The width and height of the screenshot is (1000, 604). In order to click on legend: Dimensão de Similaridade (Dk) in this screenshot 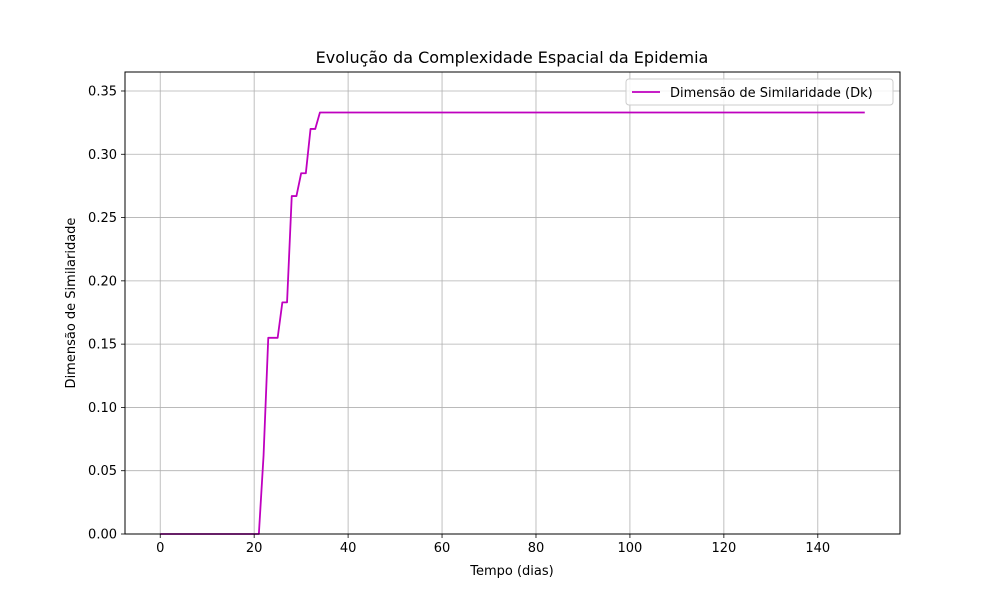, I will do `click(759, 92)`.